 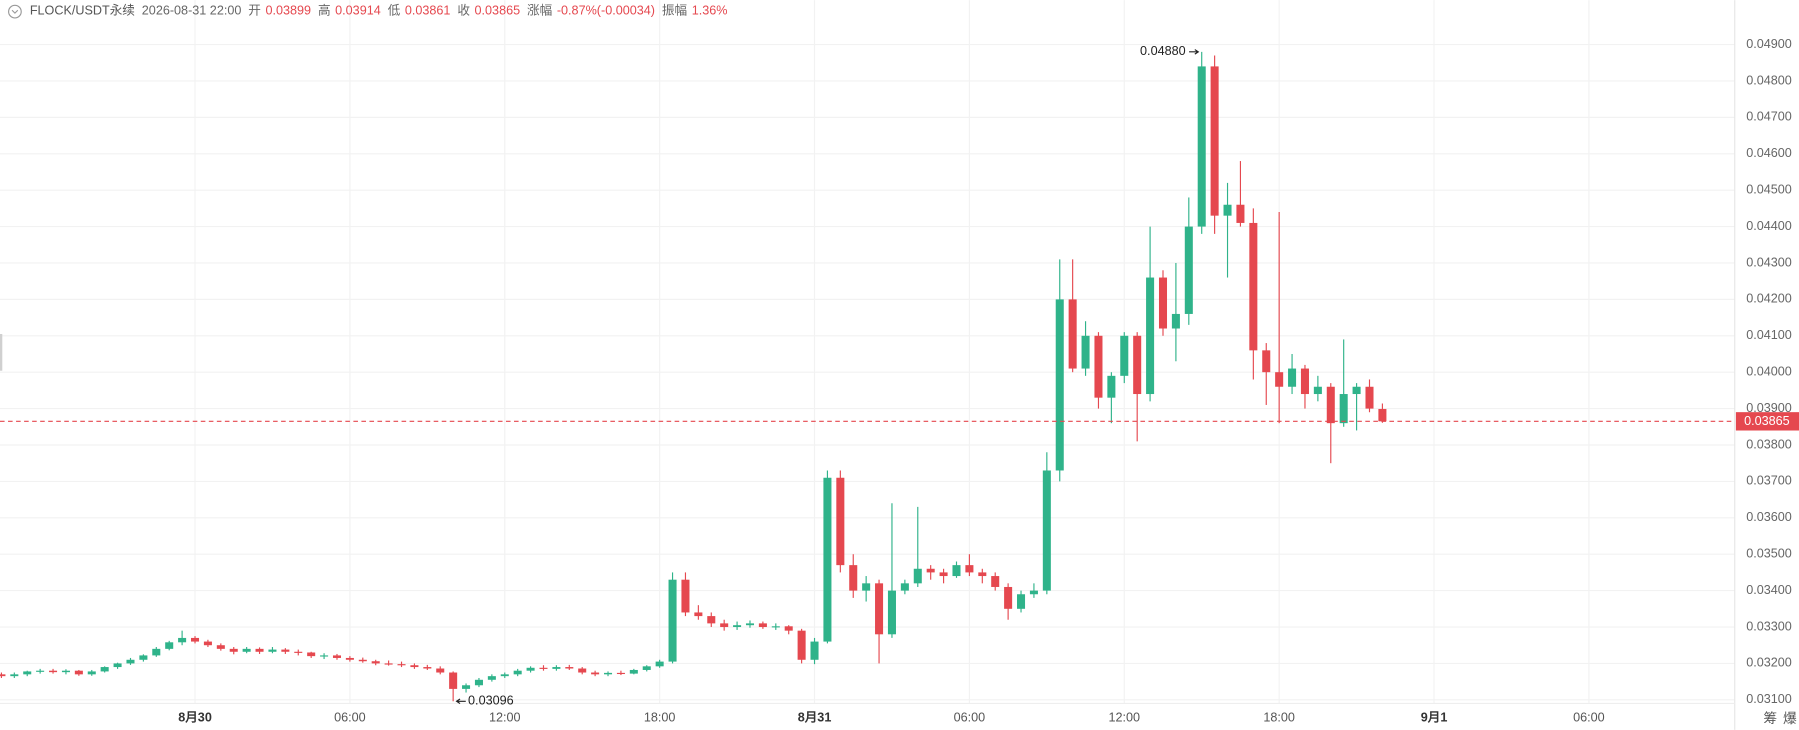 What do you see at coordinates (394, 11) in the screenshot?
I see `low-label: 低` at bounding box center [394, 11].